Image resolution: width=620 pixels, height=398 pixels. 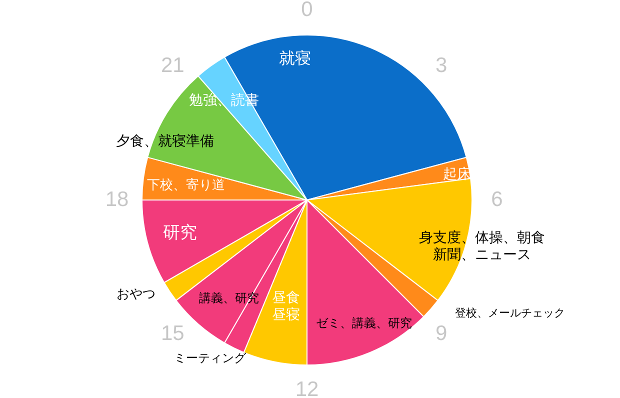 What do you see at coordinates (136, 295) in the screenshot?
I see `slice-label: おやつ` at bounding box center [136, 295].